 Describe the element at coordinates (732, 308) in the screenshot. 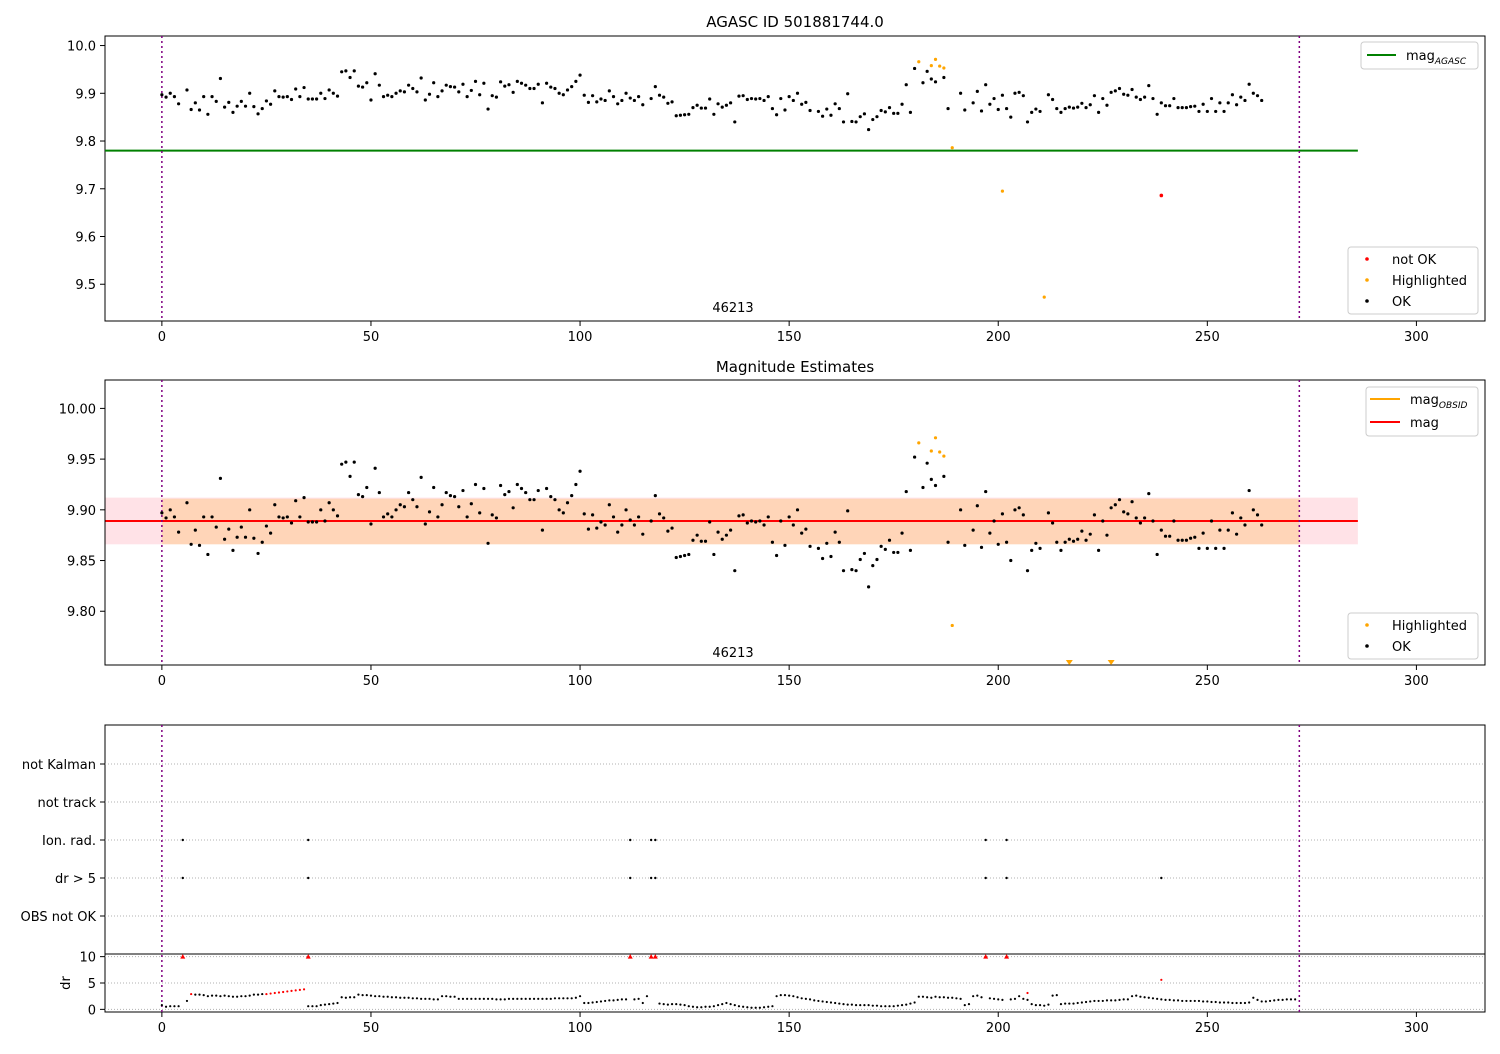

I see `panel1-annotation: 46213` at that location.